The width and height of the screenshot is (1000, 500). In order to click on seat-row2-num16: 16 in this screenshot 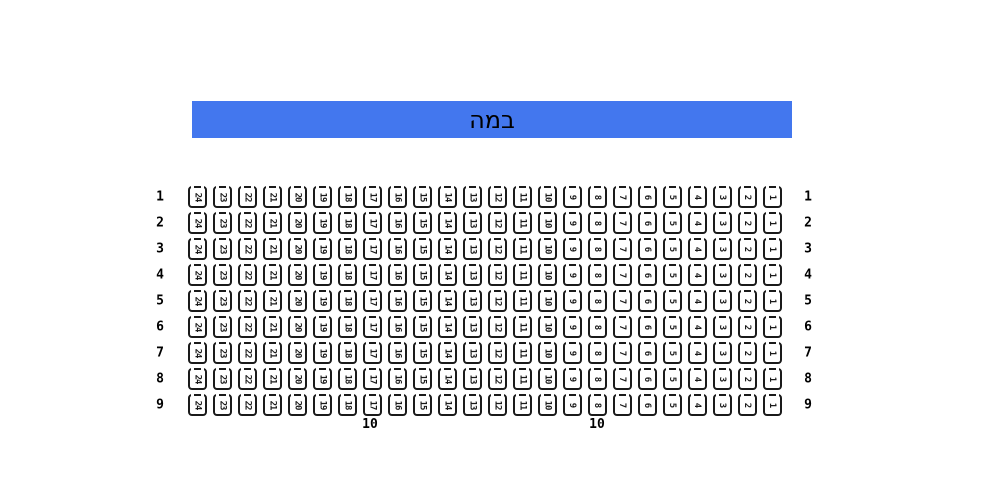, I will do `click(397, 223)`.